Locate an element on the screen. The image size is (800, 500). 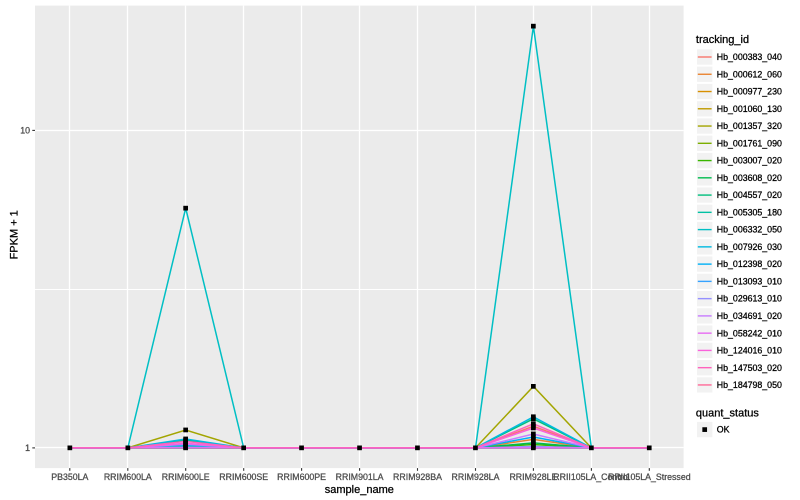
svg-text: Hb_147503_020 is located at coordinates (749, 368).